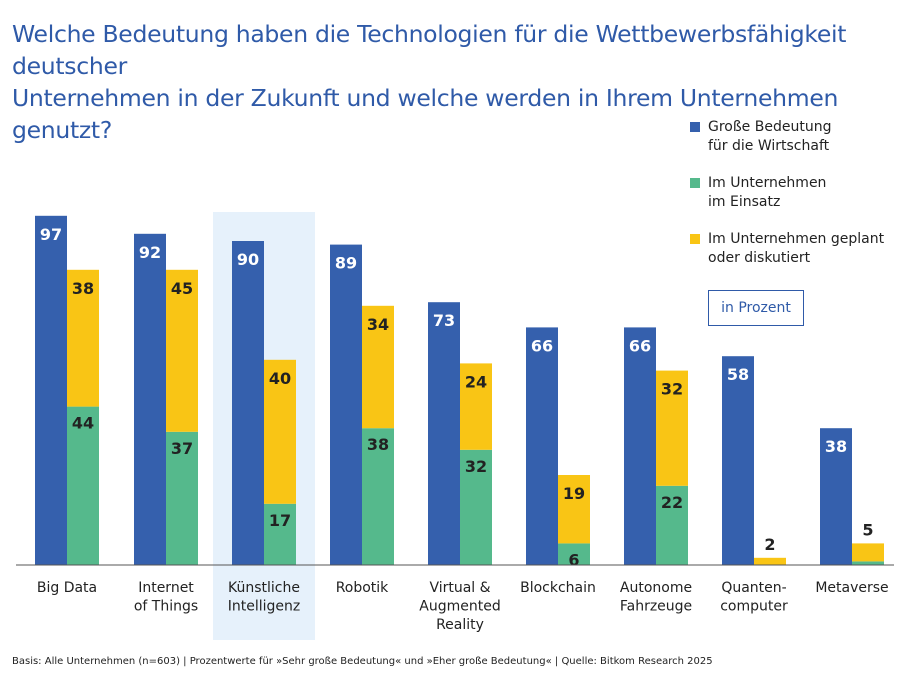  What do you see at coordinates (695, 239) in the screenshot?
I see `legend-swatch-yellow` at bounding box center [695, 239].